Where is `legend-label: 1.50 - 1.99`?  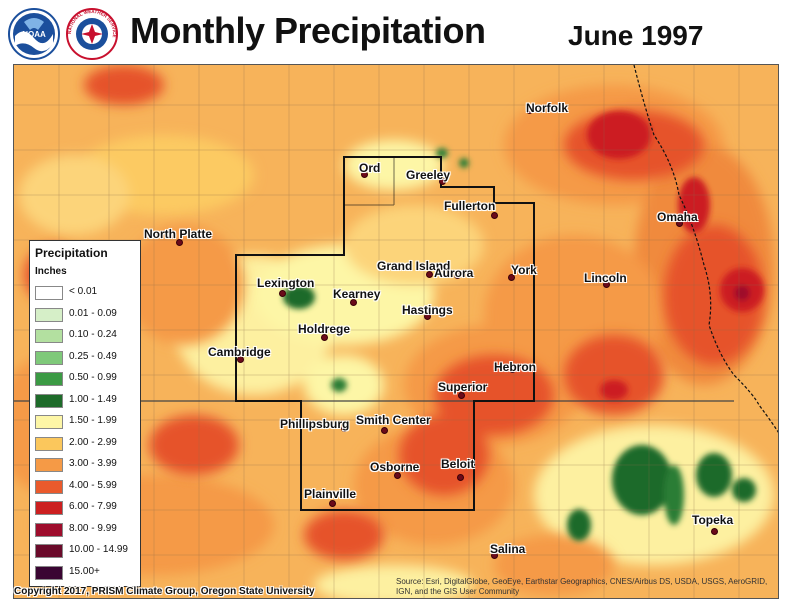 legend-label: 1.50 - 1.99 is located at coordinates (93, 420).